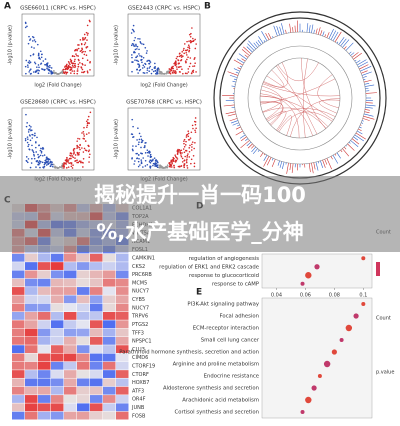  Describe the element at coordinates (363, 304) in the screenshot. I see `dot` at that location.